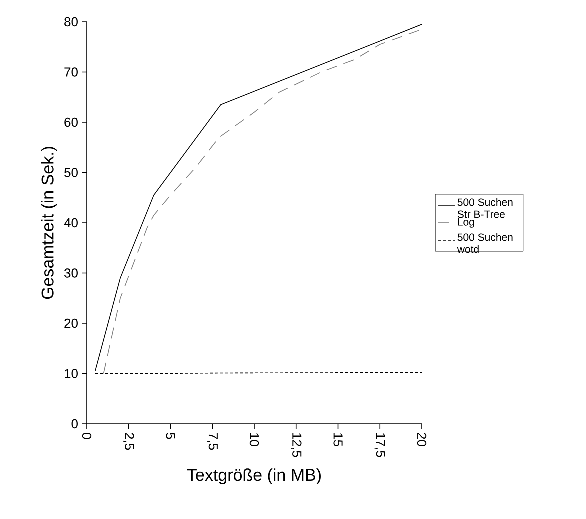 This screenshot has height=519, width=586. What do you see at coordinates (254, 476) in the screenshot?
I see `x-axis-title: Textgröße (in MB)` at bounding box center [254, 476].